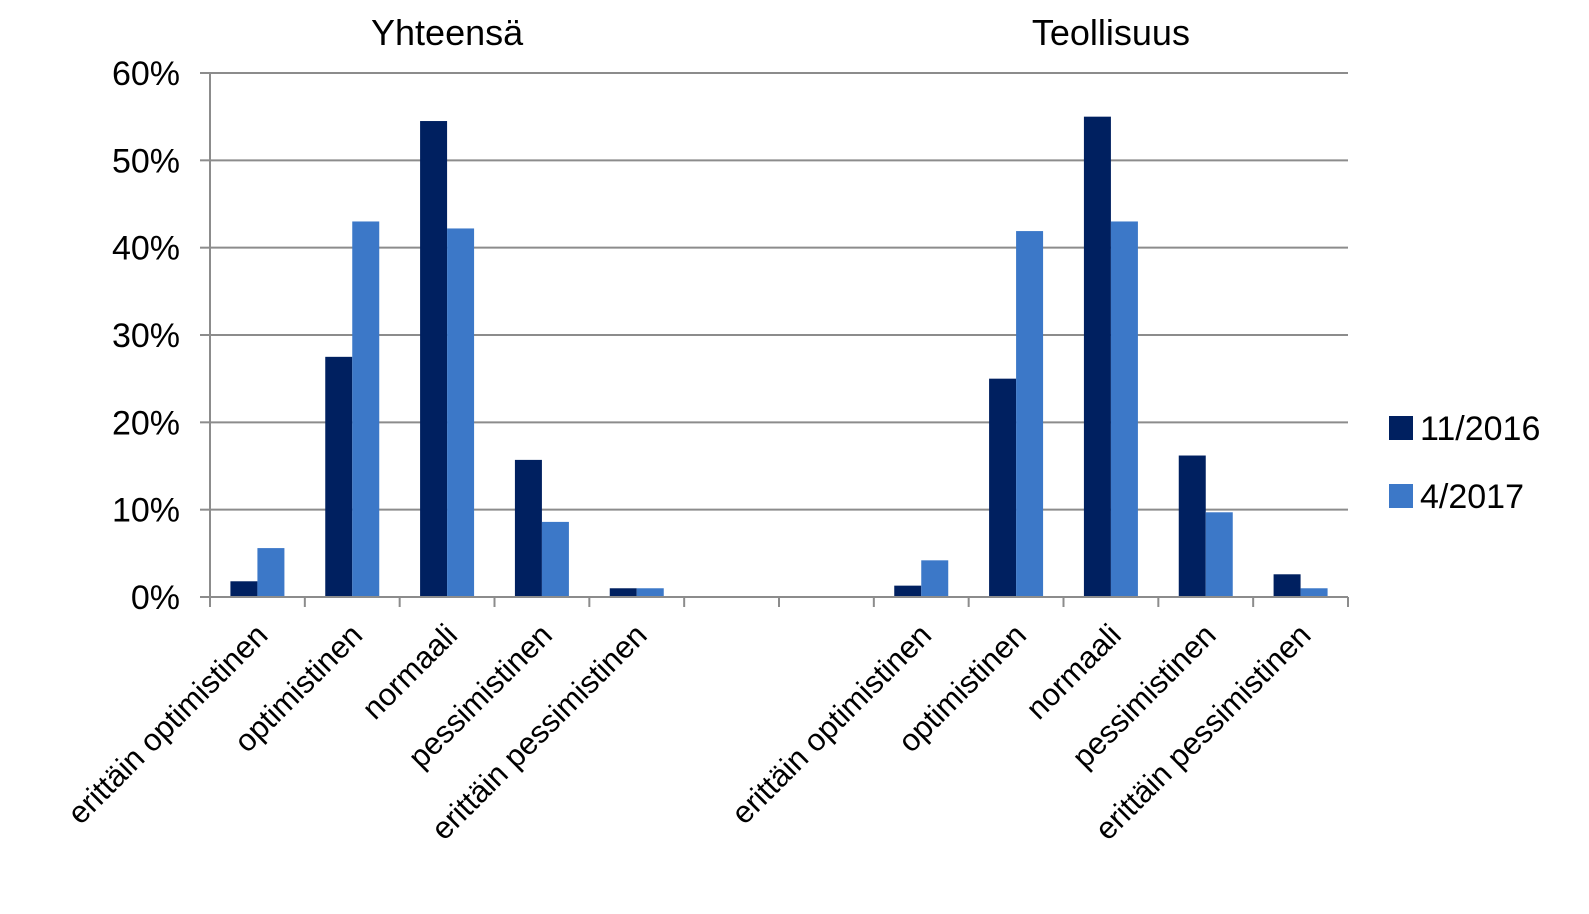 This screenshot has height=914, width=1589. Describe the element at coordinates (1111, 32) in the screenshot. I see `group-title: Teollisuus` at that location.